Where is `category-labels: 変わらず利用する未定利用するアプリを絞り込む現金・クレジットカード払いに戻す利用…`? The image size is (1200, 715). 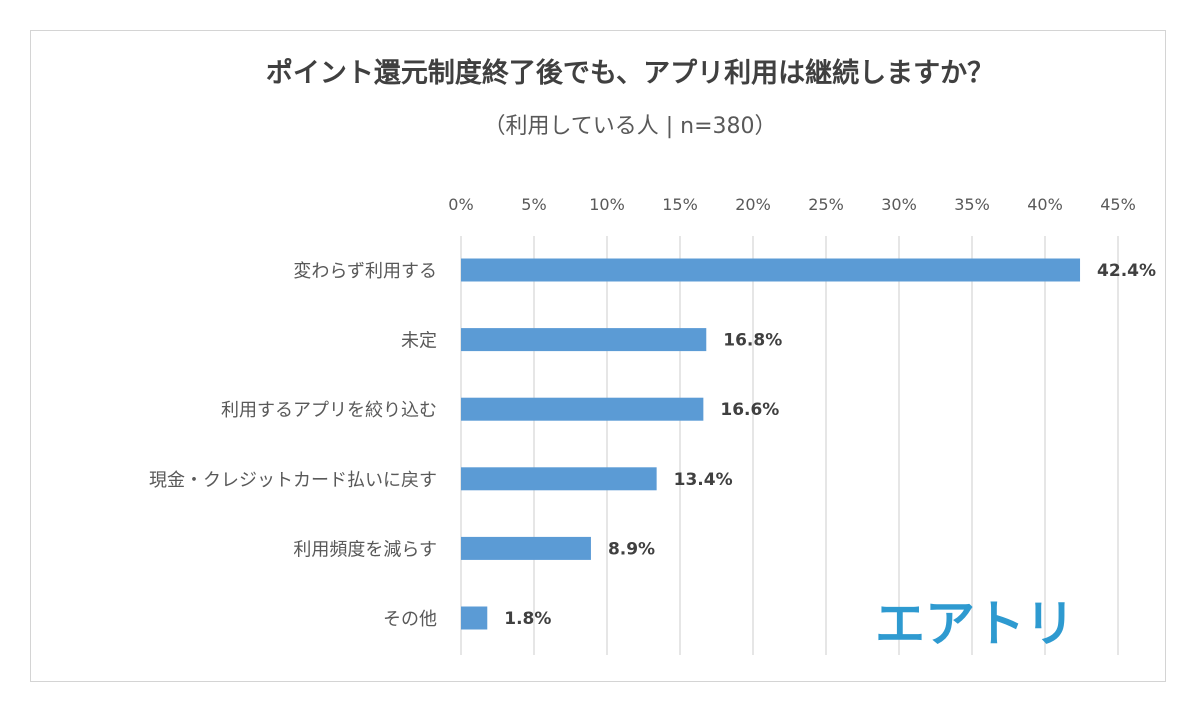
category-labels: 変わらず利用する未定利用するアプリを絞り込む現金・クレジットカード払いに戻す利用… is located at coordinates (293, 445).